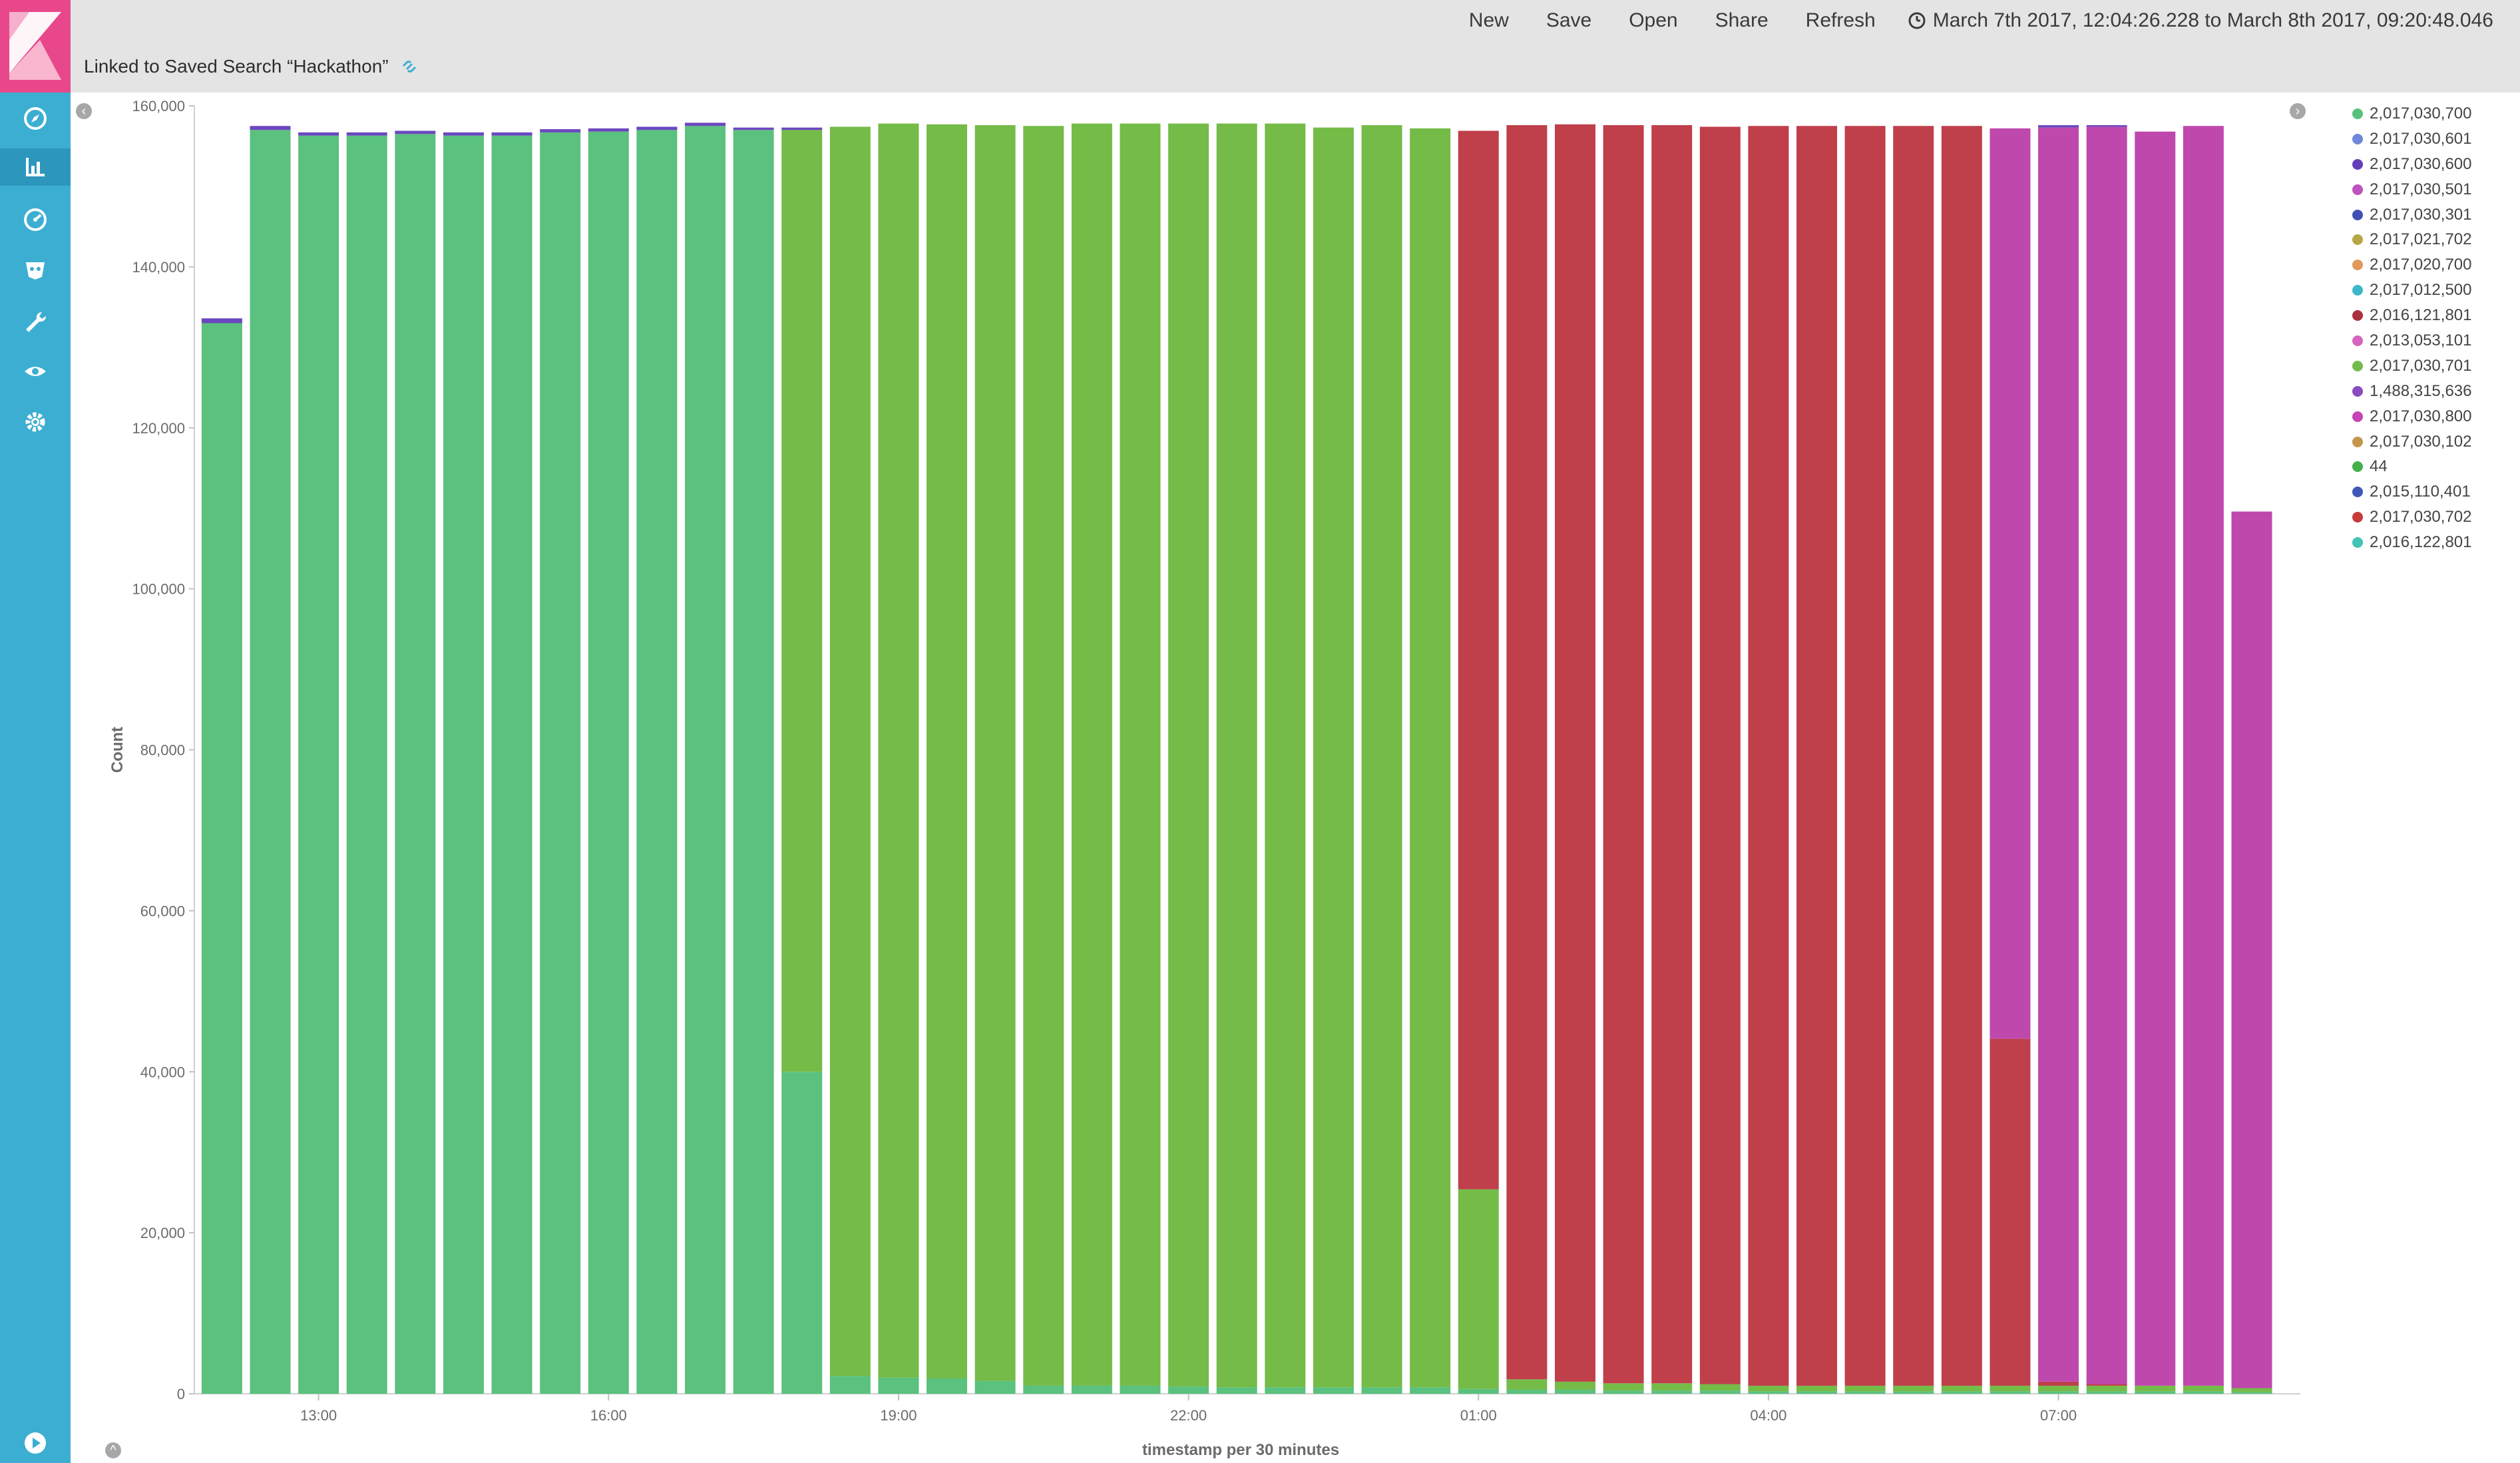 The width and height of the screenshot is (2520, 1463). Describe the element at coordinates (2411, 366) in the screenshot. I see `legend-item: 2,017,030,701` at that location.